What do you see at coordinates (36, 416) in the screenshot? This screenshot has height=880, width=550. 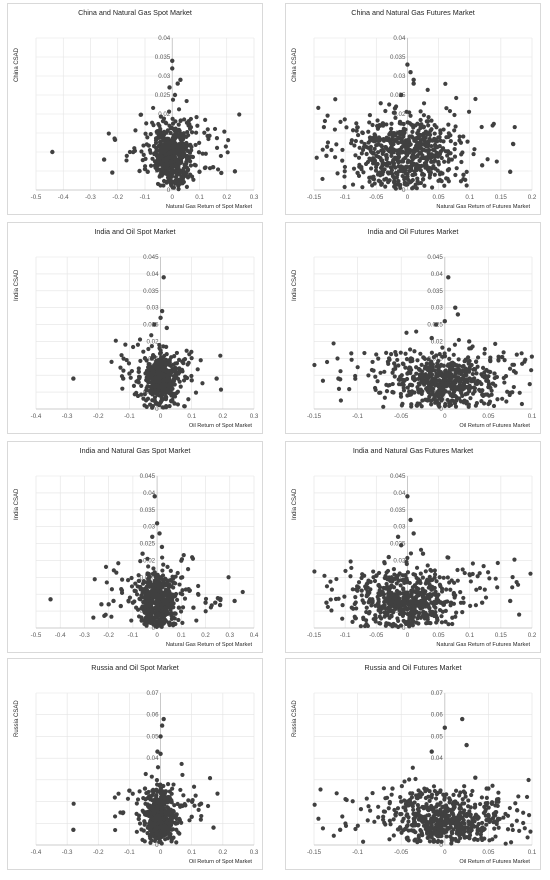 I see `x-tick-label: -0.4` at bounding box center [36, 416].